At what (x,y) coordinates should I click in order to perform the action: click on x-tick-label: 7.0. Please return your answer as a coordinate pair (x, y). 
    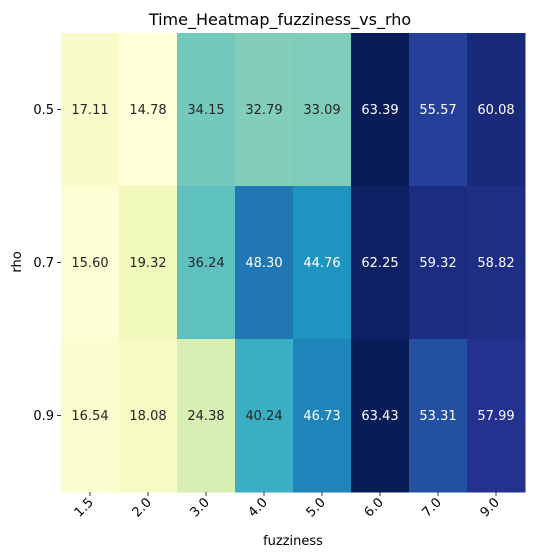
    Looking at the image, I should click on (432, 507).